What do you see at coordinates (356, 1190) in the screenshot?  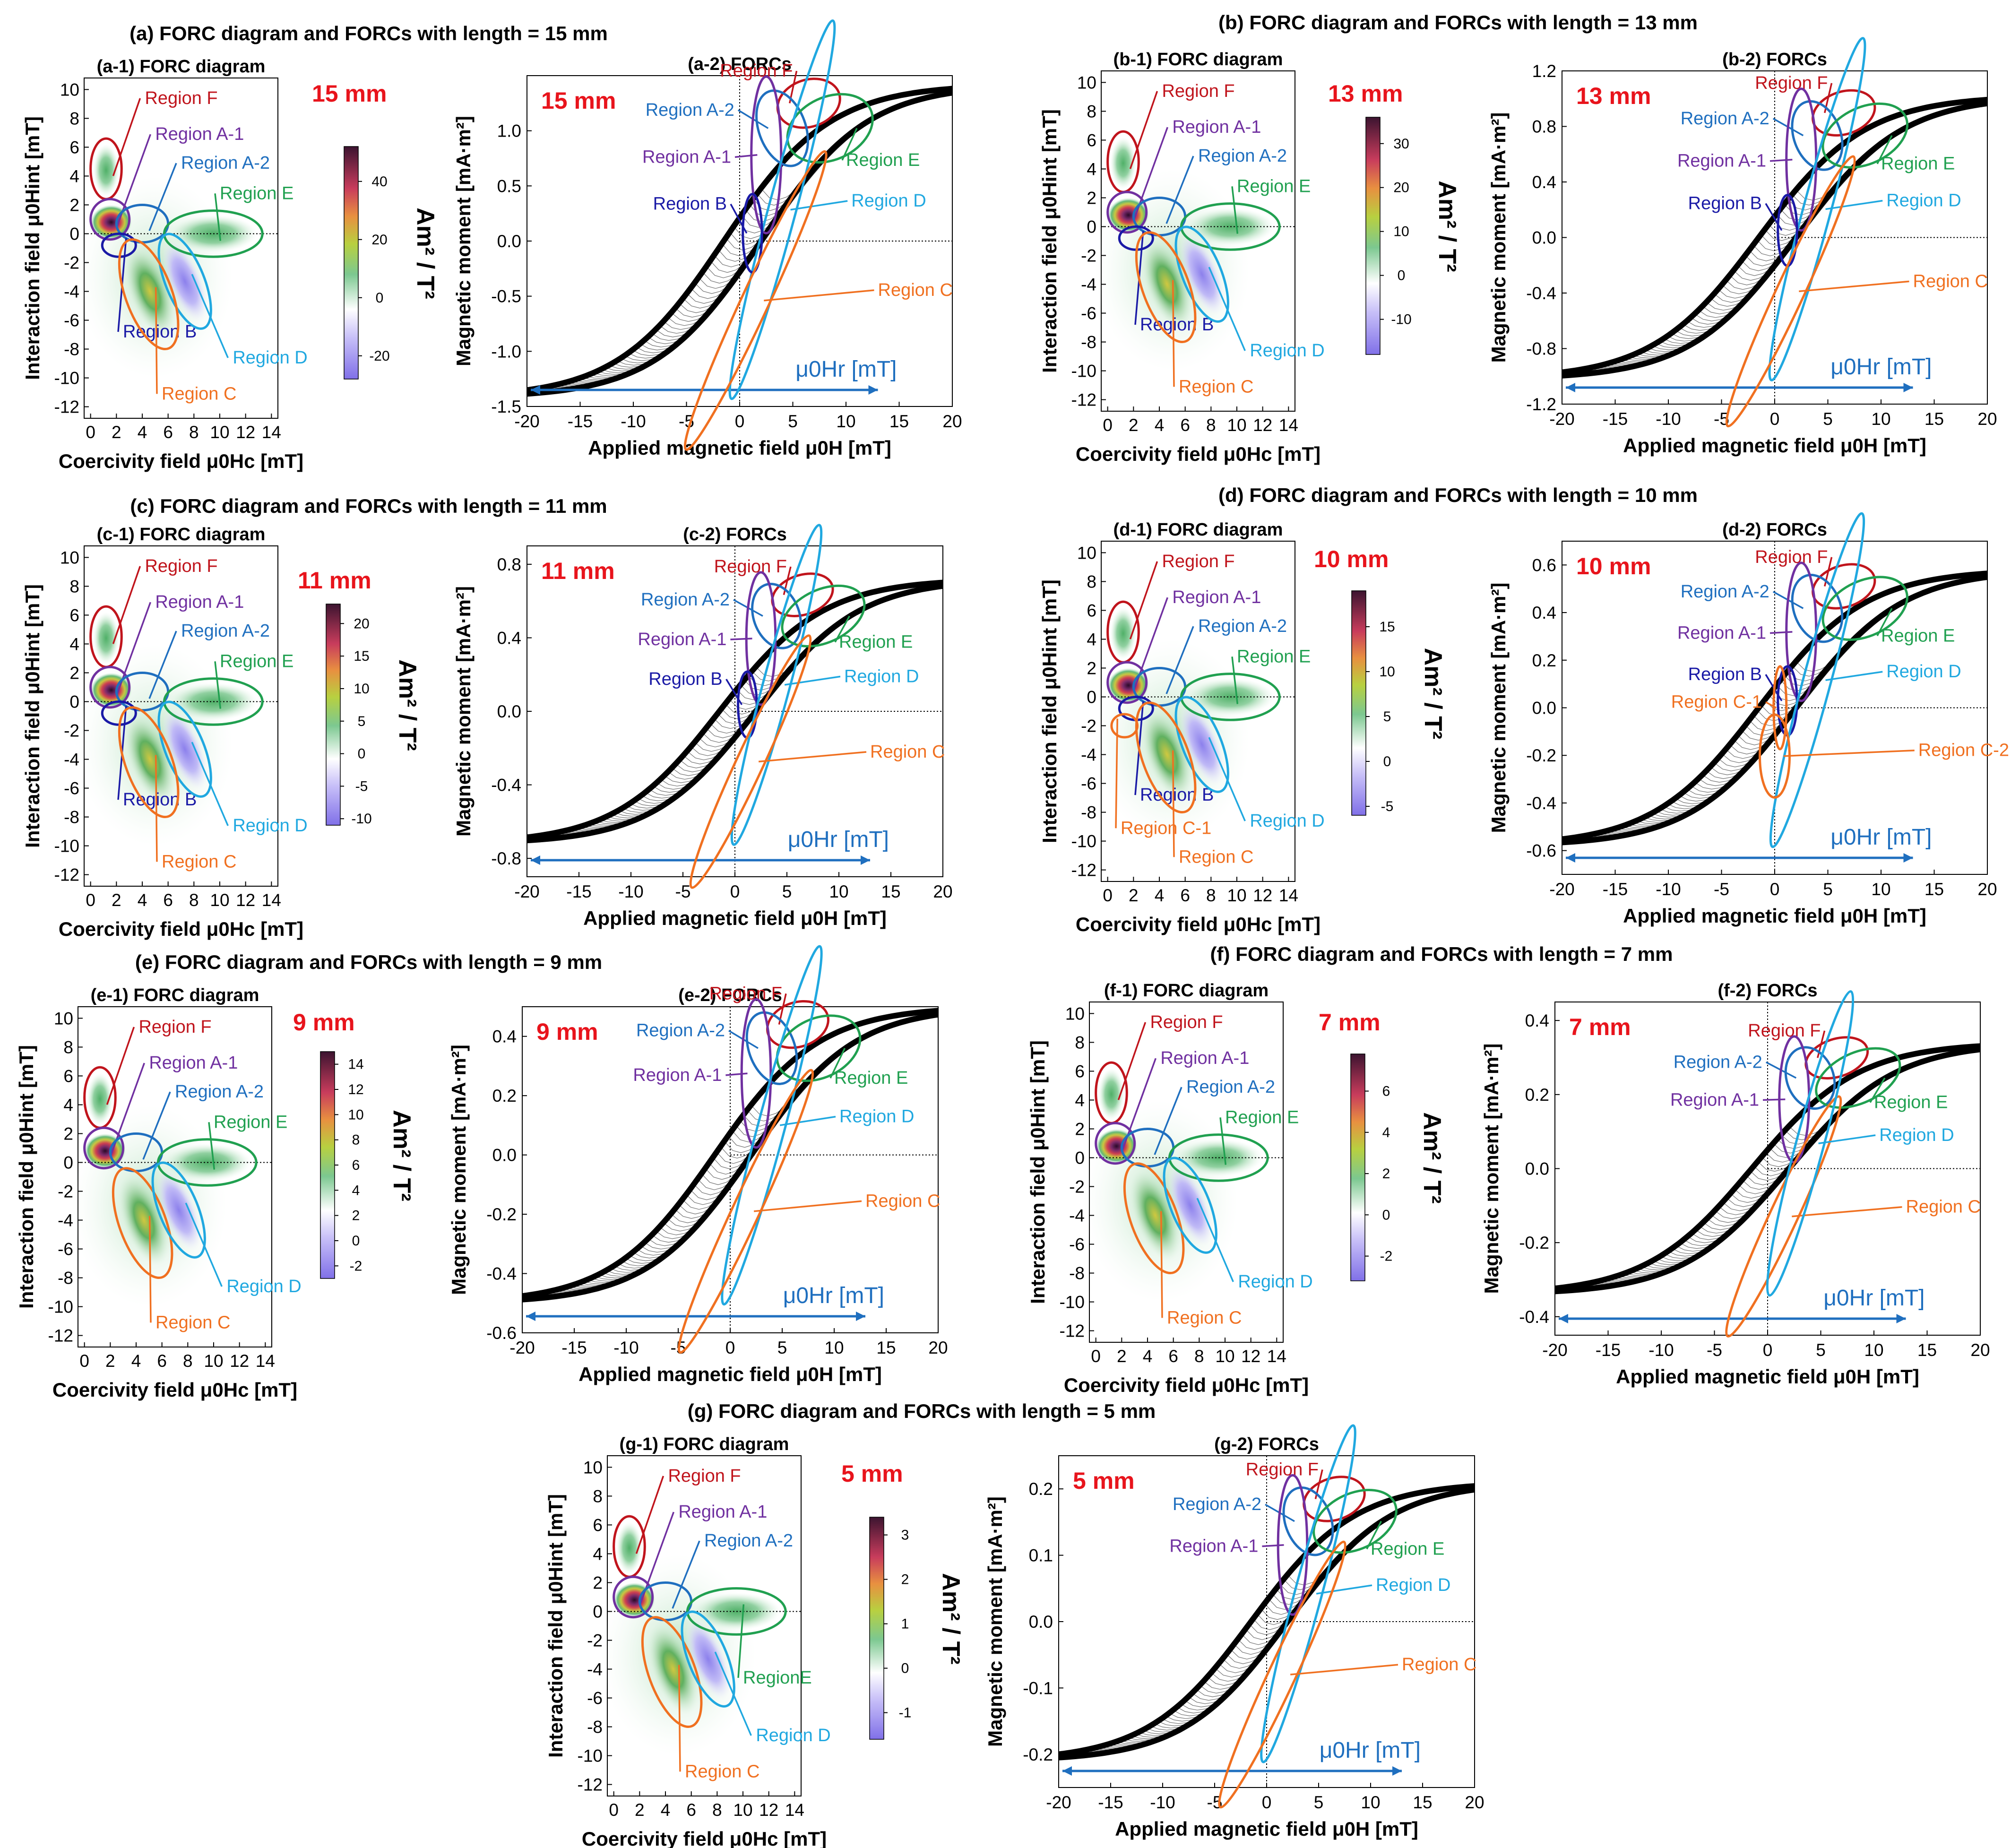 I see `colorbar-tick-label: 4` at bounding box center [356, 1190].